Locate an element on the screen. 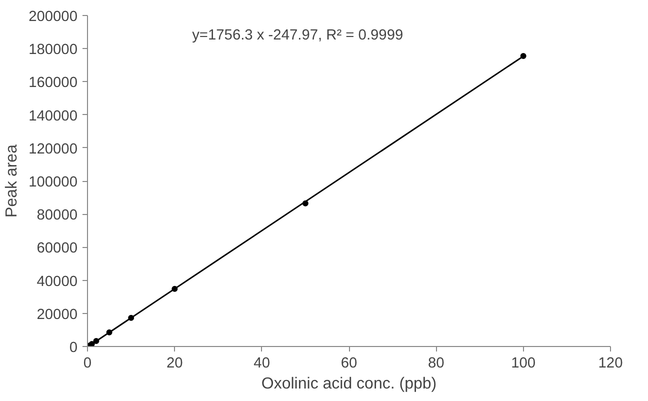  y-tick-label: 60000 is located at coordinates (57, 248).